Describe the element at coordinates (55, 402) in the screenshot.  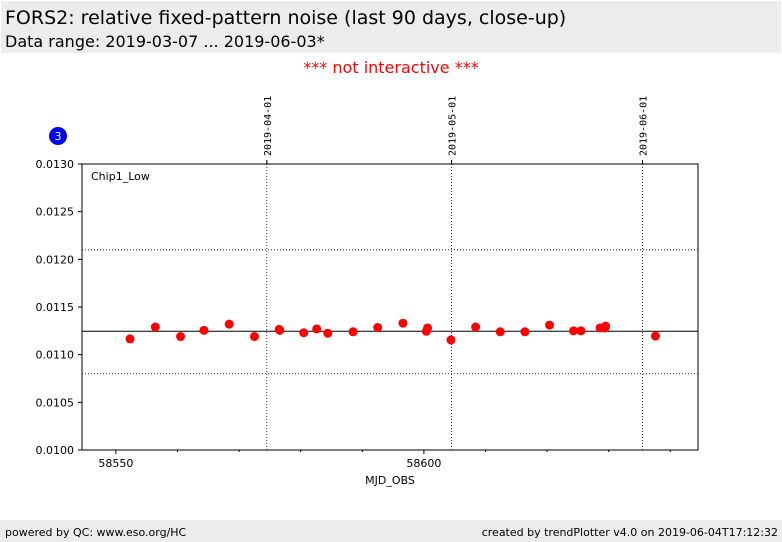
I see `y-tick-label: 0.0105` at that location.